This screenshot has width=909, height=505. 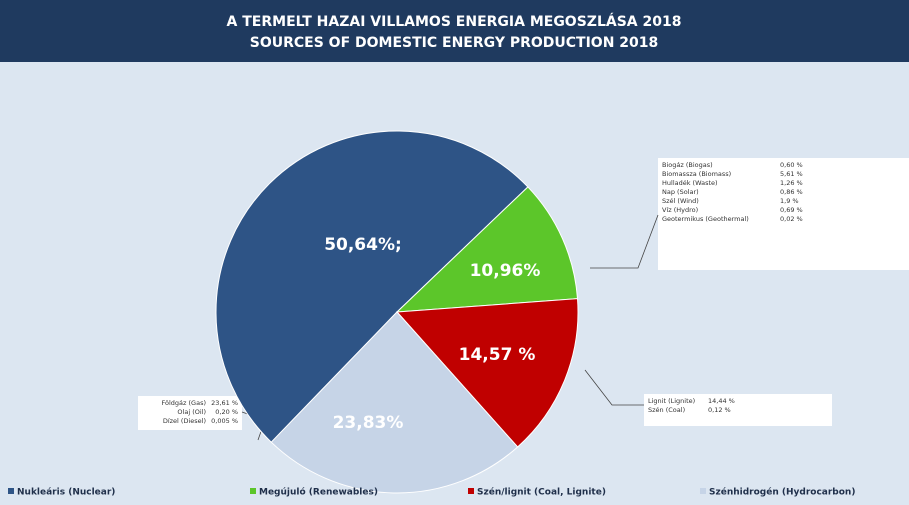 What do you see at coordinates (680, 192) in the screenshot?
I see `annotation-label: Nap (Solar)` at bounding box center [680, 192].